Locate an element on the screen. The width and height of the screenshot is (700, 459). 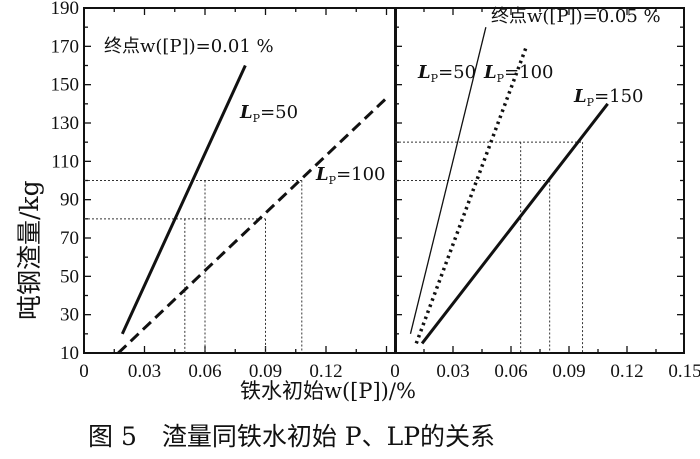
y-tick-label: 190 is located at coordinates (65, 9).